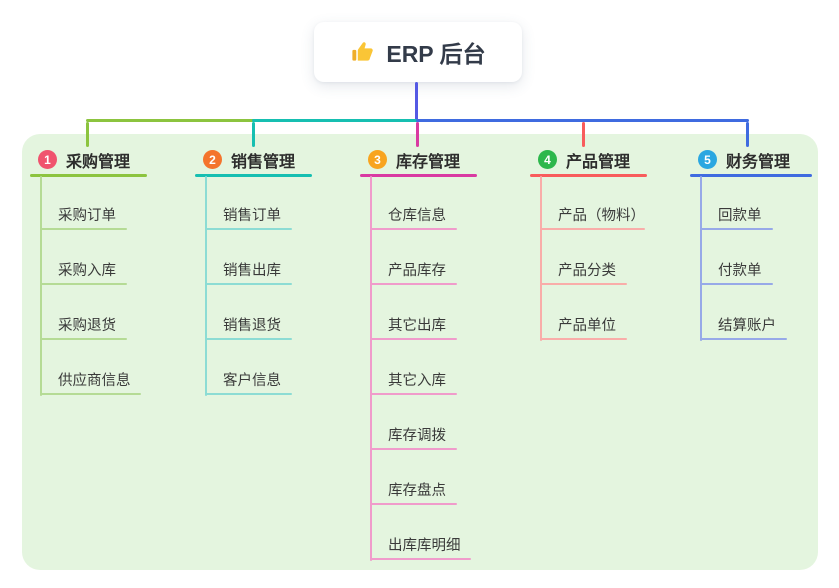 The height and width of the screenshot is (588, 839). Describe the element at coordinates (252, 271) in the screenshot. I see `child-node: 销售出库` at that location.